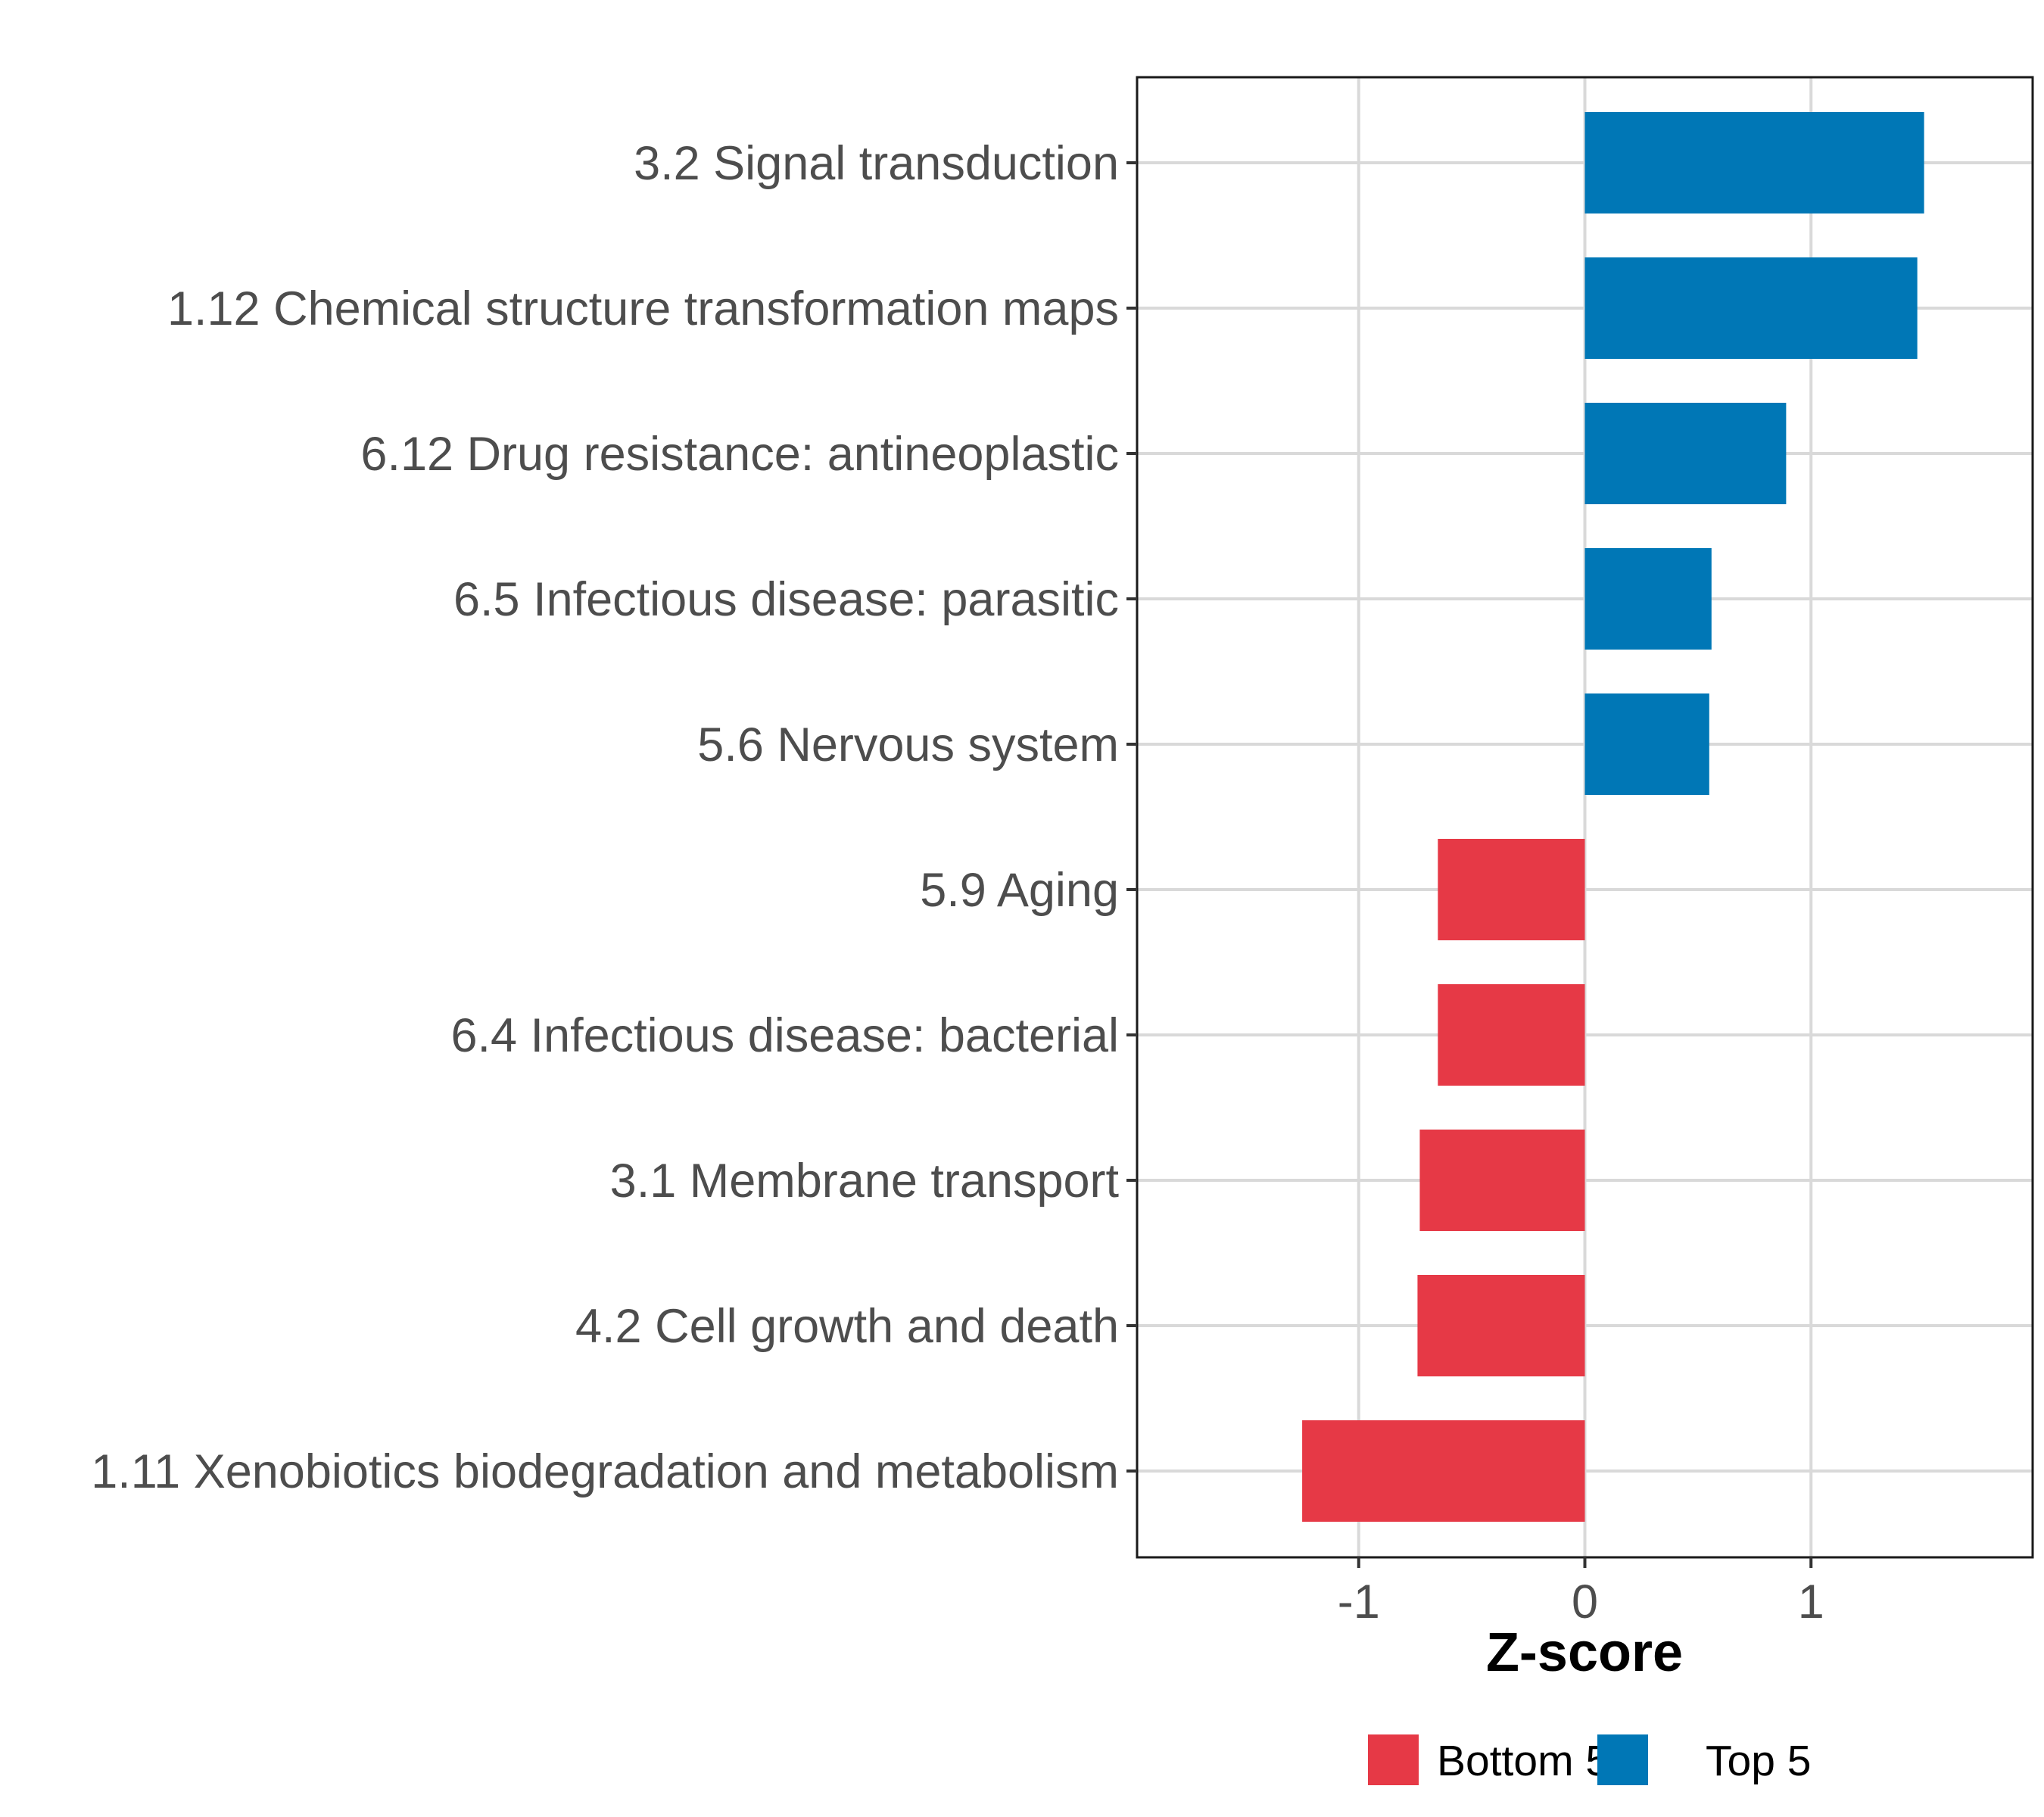  Describe the element at coordinates (908, 744) in the screenshot. I see `y-category-label: 5.6 Nervous system` at that location.